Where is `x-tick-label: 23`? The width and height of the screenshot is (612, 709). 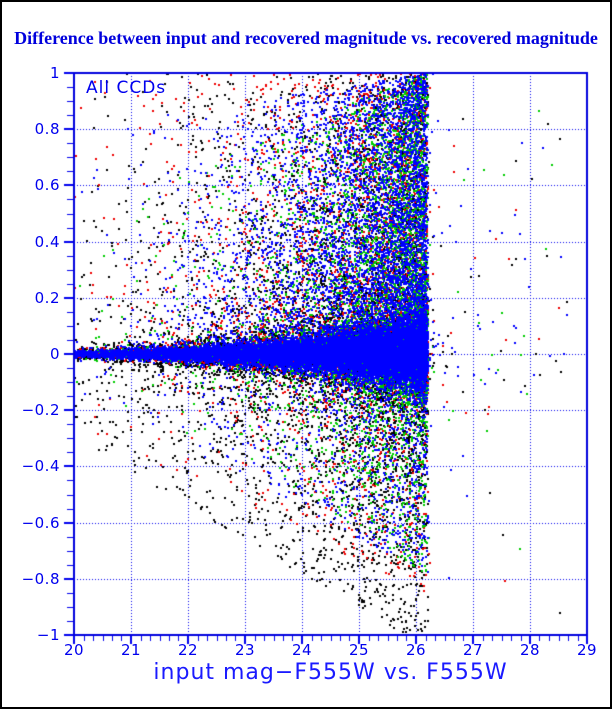 x-tick-label: 23 is located at coordinates (245, 650).